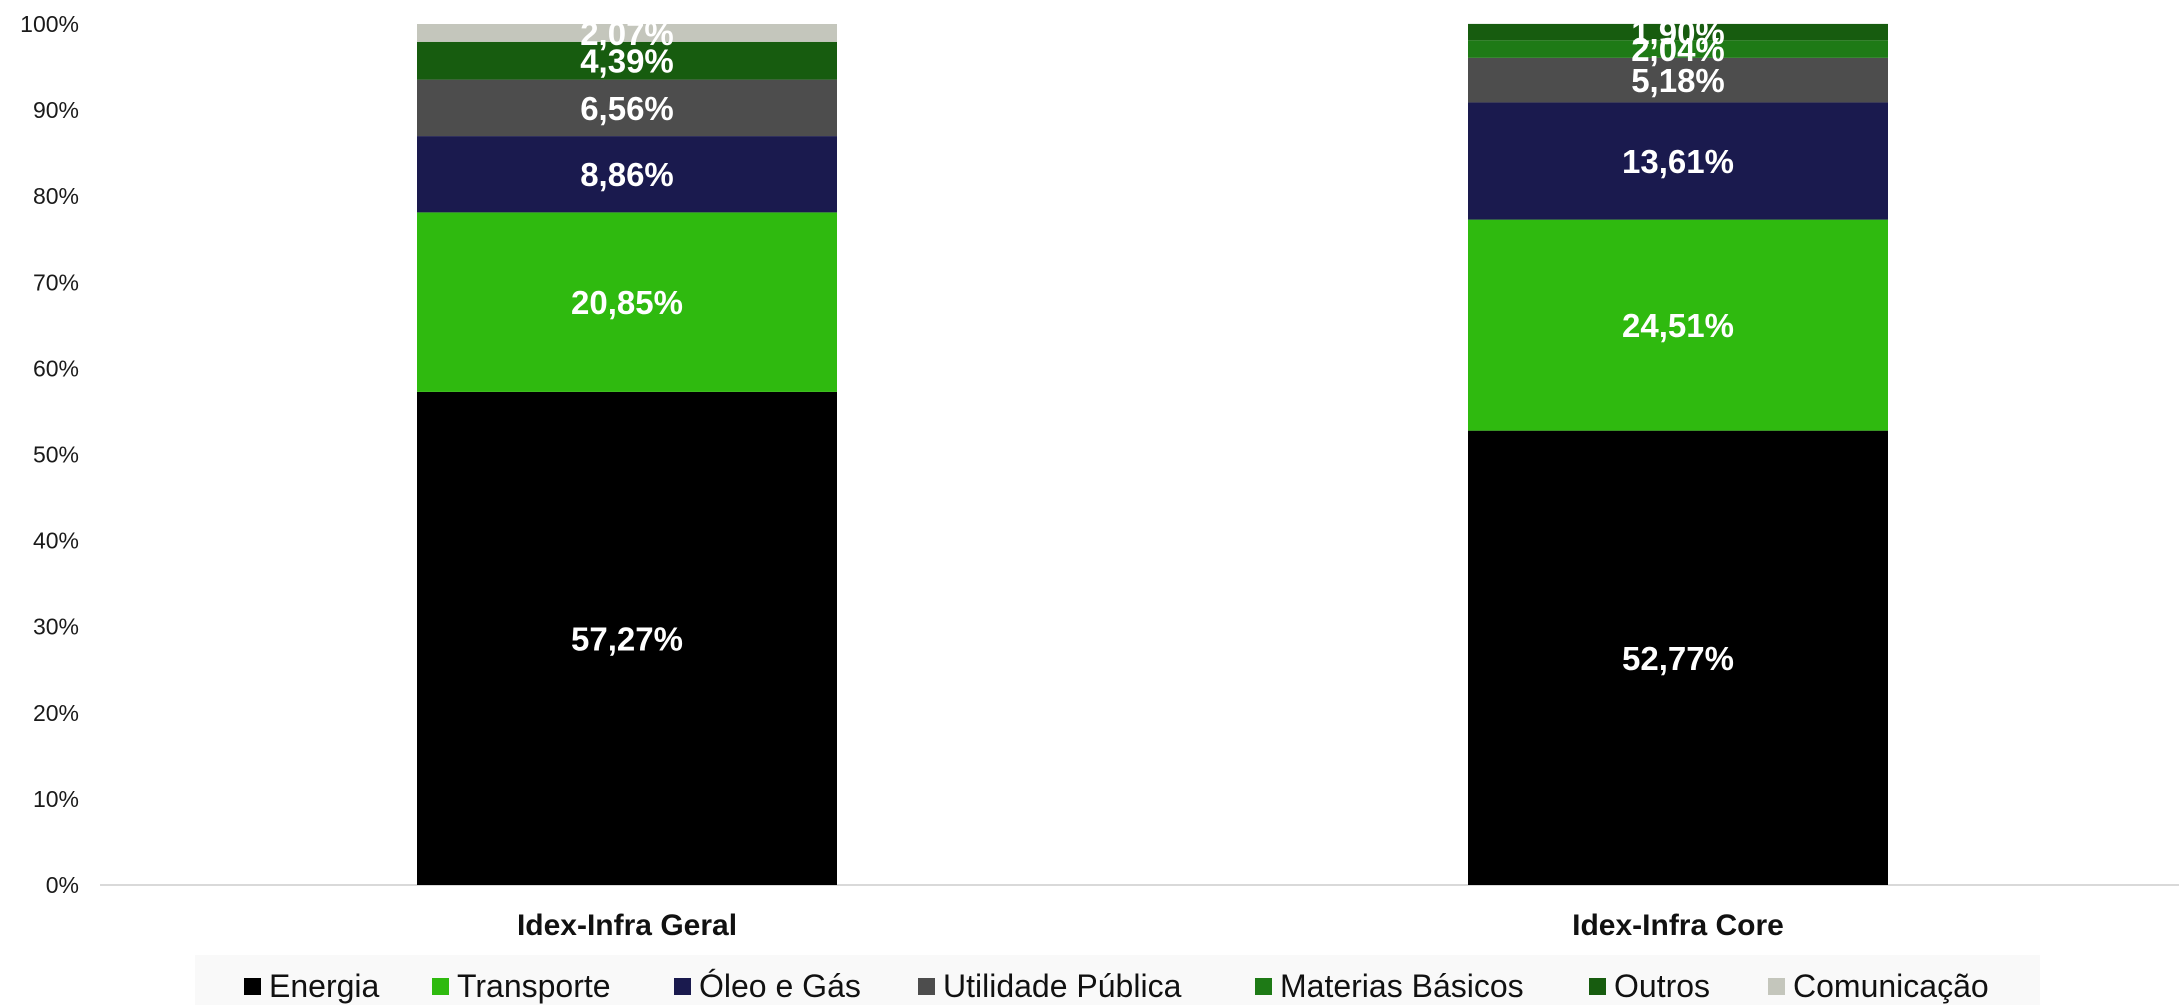 This screenshot has width=2179, height=1005. What do you see at coordinates (56, 368) in the screenshot?
I see `y-tick-label: 60%` at bounding box center [56, 368].